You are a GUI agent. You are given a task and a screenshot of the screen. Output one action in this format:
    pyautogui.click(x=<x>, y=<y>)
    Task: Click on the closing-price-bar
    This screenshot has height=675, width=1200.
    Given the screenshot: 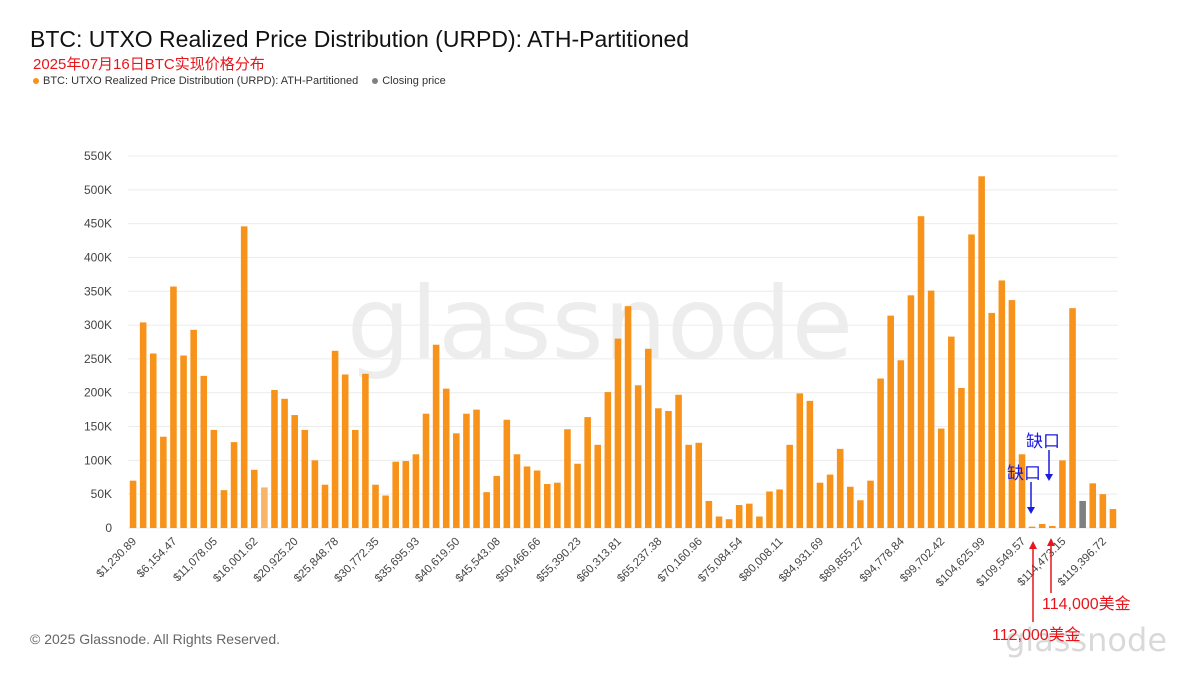 What is the action you would take?
    pyautogui.click(x=1082, y=514)
    